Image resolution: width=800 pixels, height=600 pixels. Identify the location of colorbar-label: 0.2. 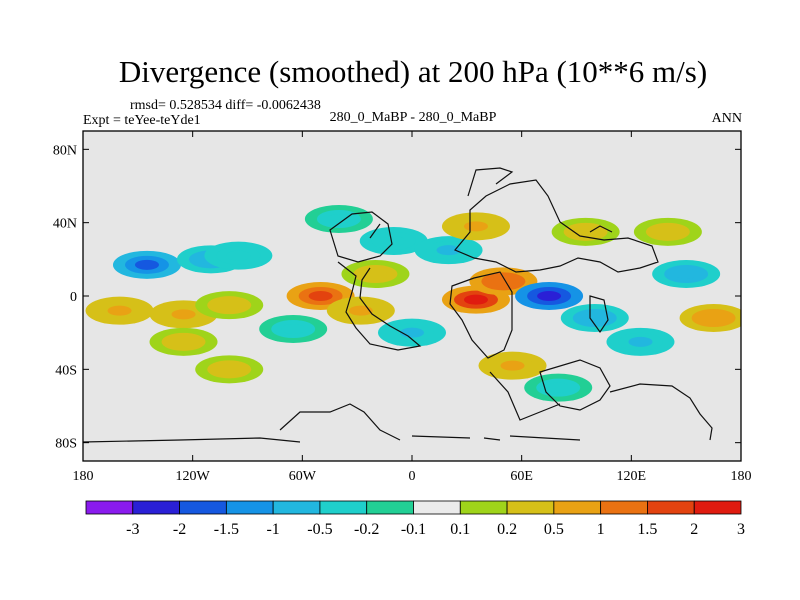
(507, 529).